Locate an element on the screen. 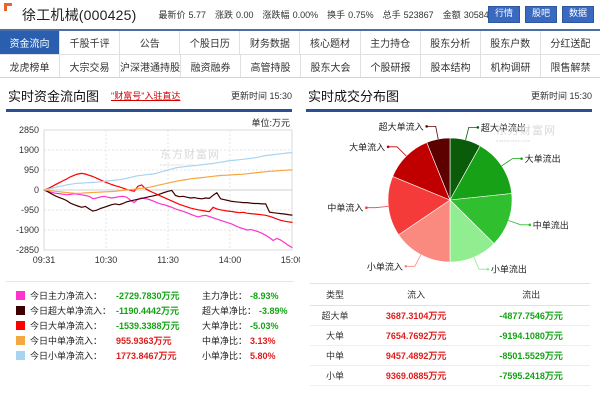 This screenshot has height=401, width=600. legend-swatch-main is located at coordinates (20, 295).